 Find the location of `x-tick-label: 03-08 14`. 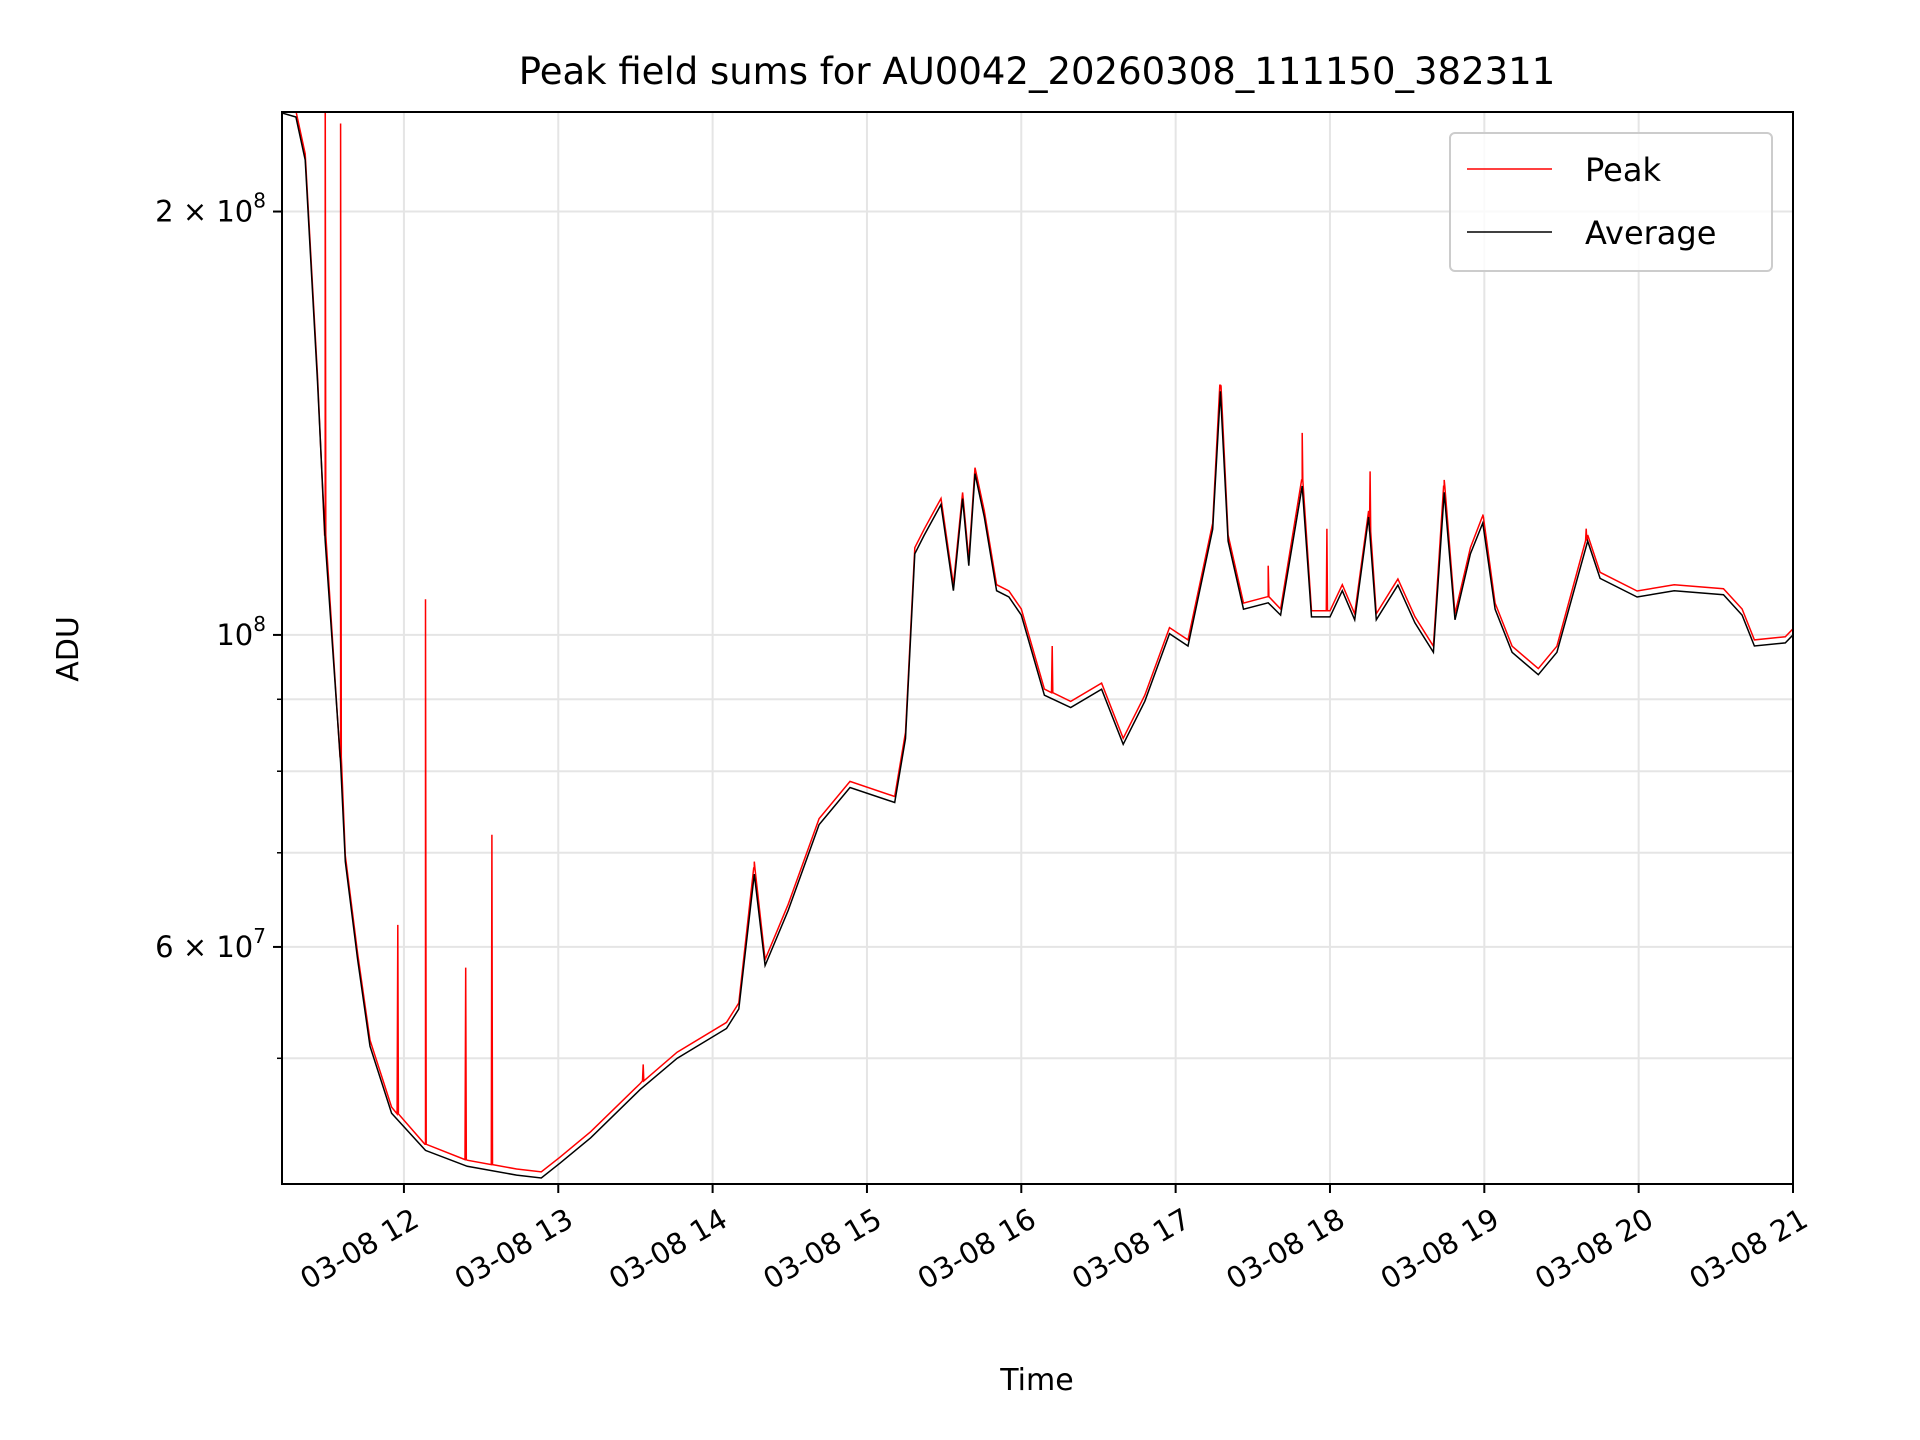

x-tick-label: 03-08 14 is located at coordinates (668, 1248).